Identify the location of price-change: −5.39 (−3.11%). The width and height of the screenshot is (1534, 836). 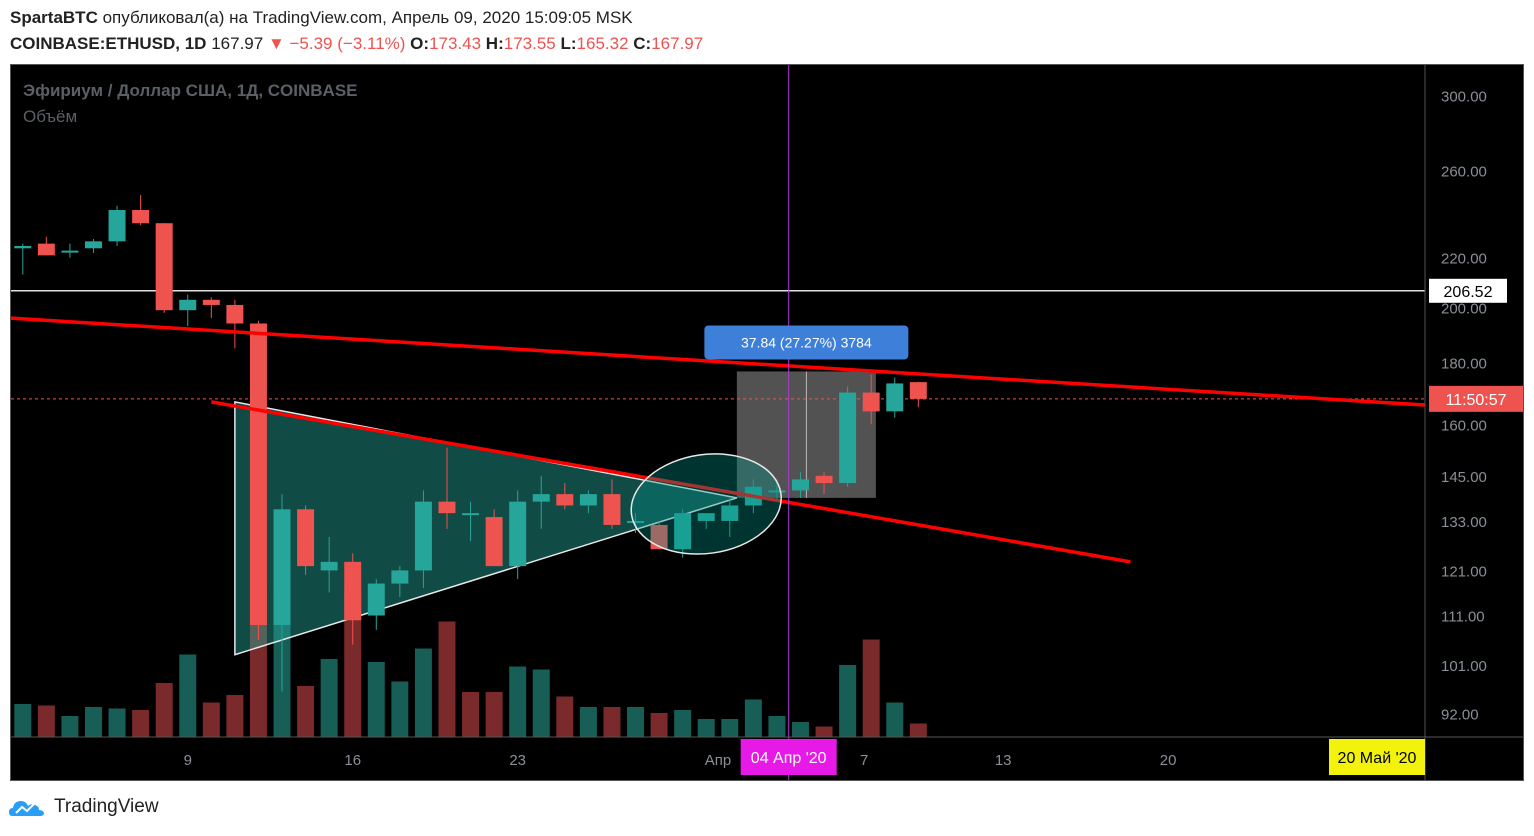
(347, 43).